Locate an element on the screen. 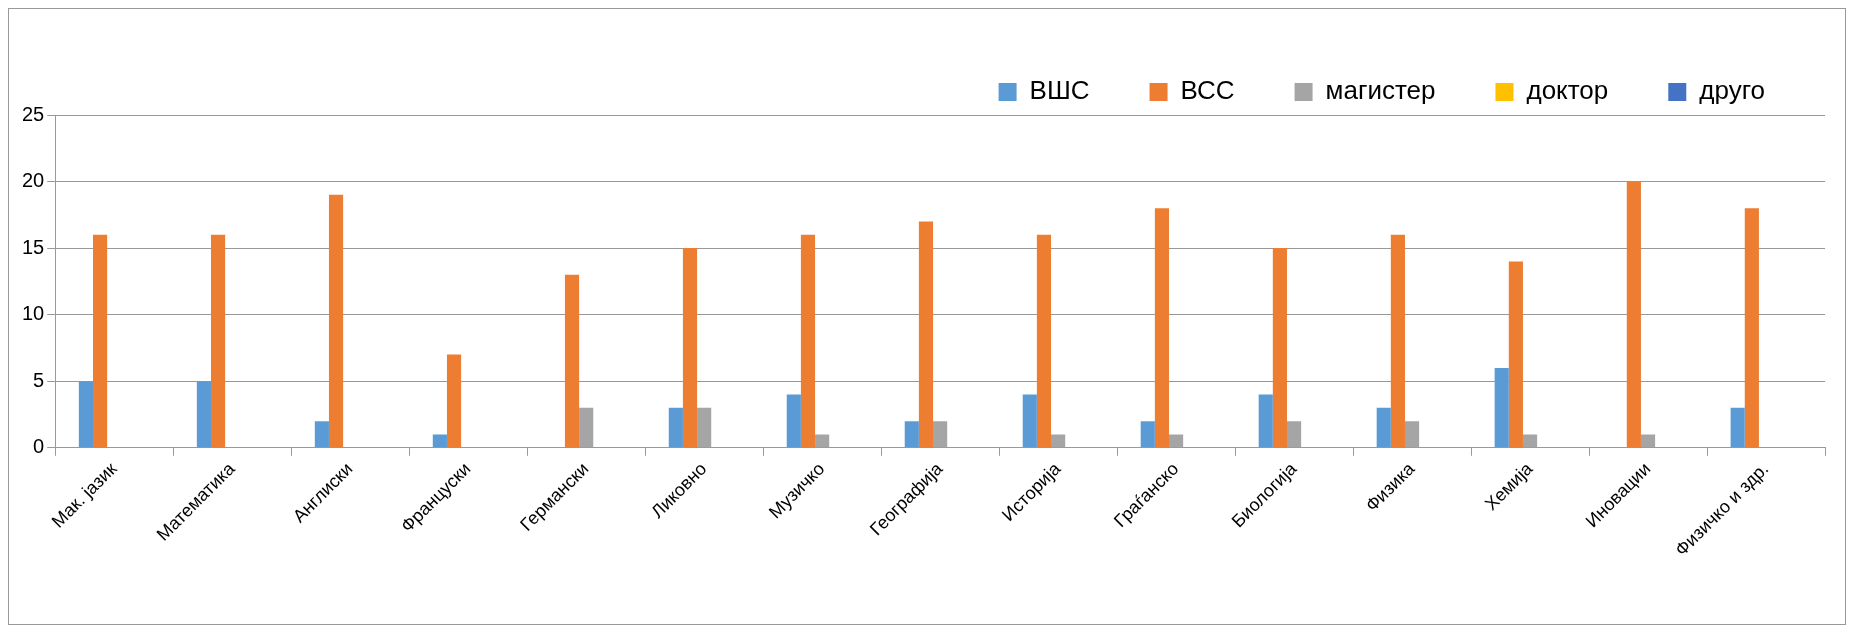 The height and width of the screenshot is (635, 1856). legend-label: ВСС is located at coordinates (1207, 90).